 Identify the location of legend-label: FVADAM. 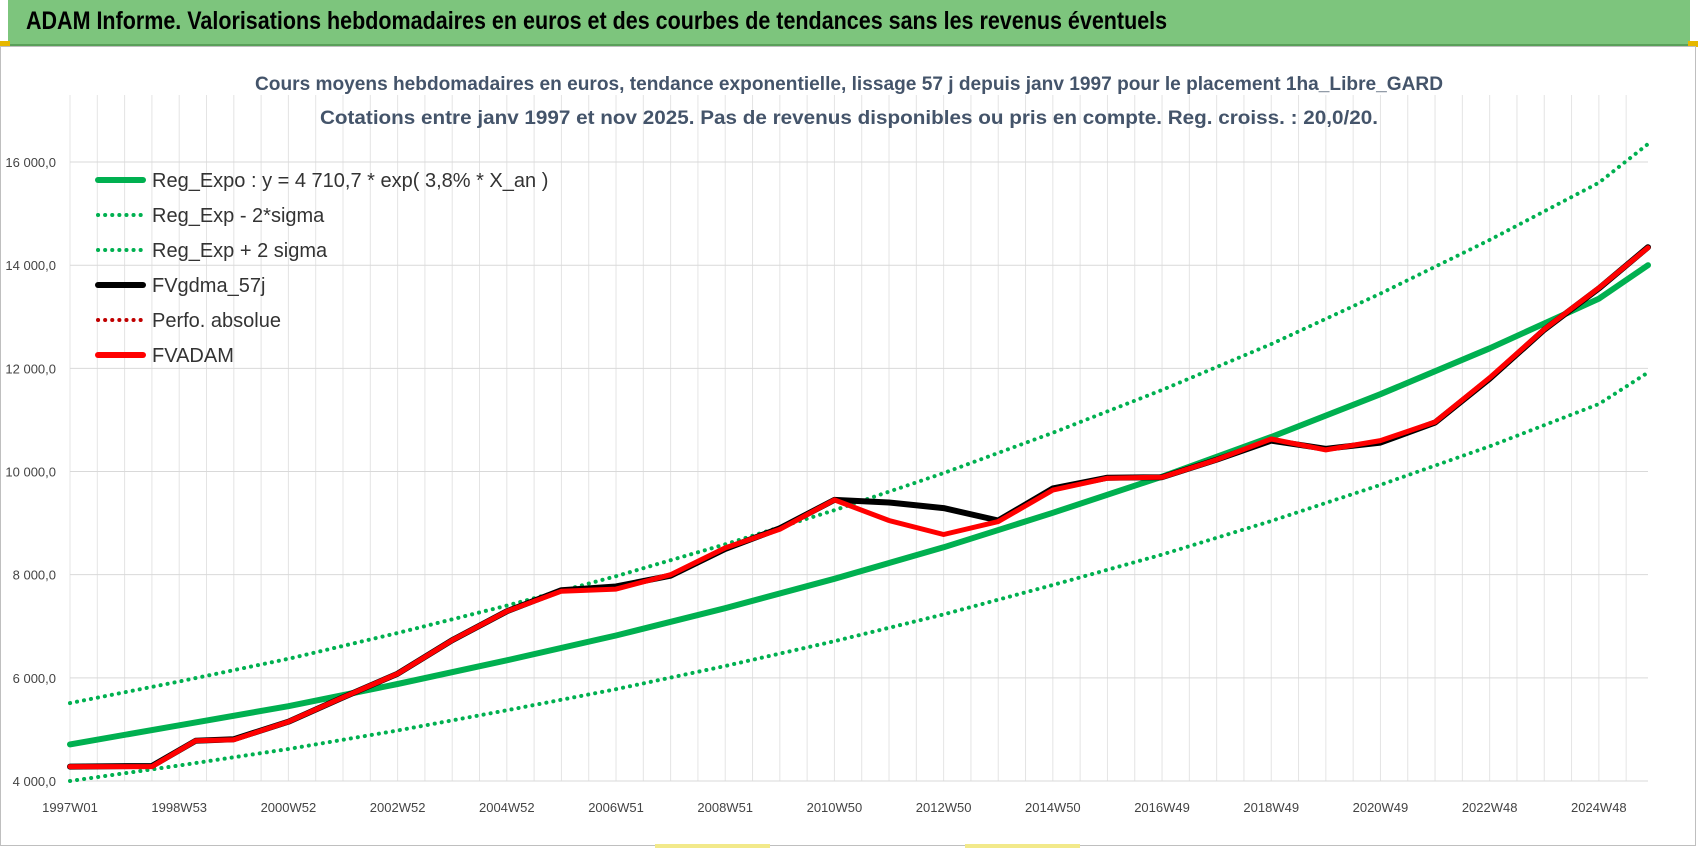
(193, 356).